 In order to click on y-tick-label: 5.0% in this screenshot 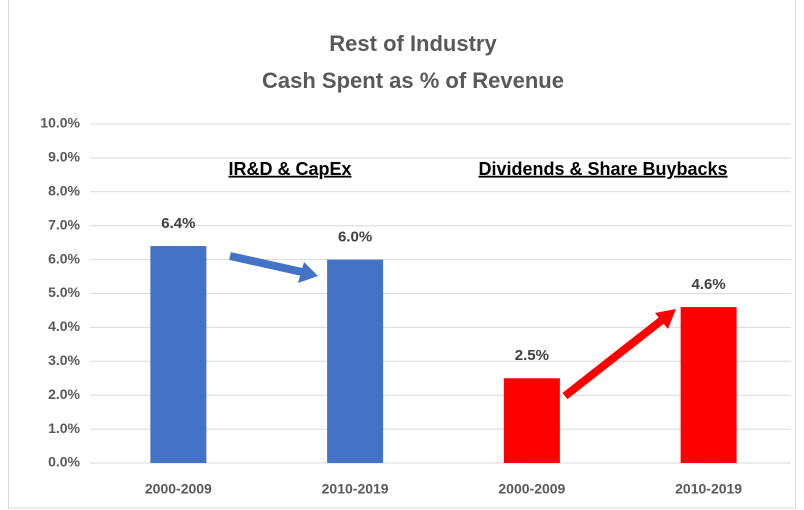, I will do `click(64, 292)`.